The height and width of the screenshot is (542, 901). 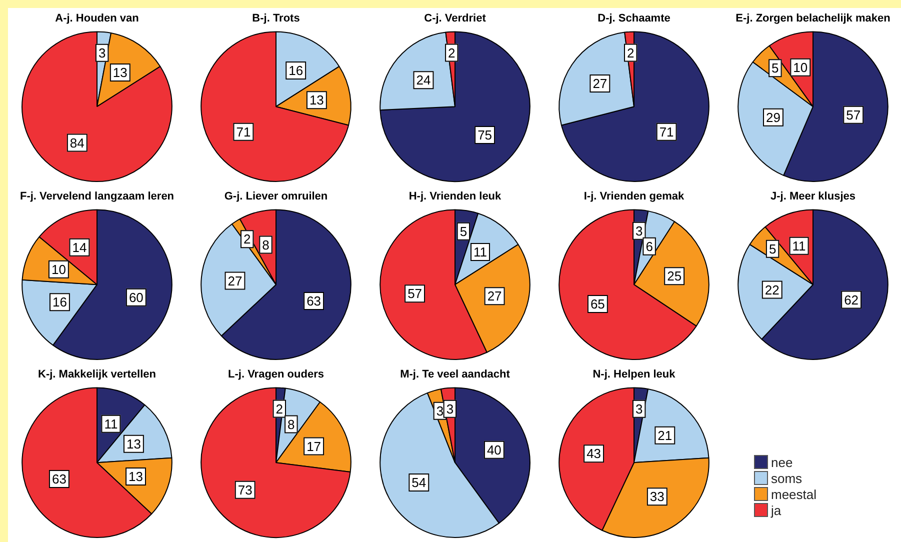 What do you see at coordinates (314, 446) in the screenshot?
I see `data-label: 17` at bounding box center [314, 446].